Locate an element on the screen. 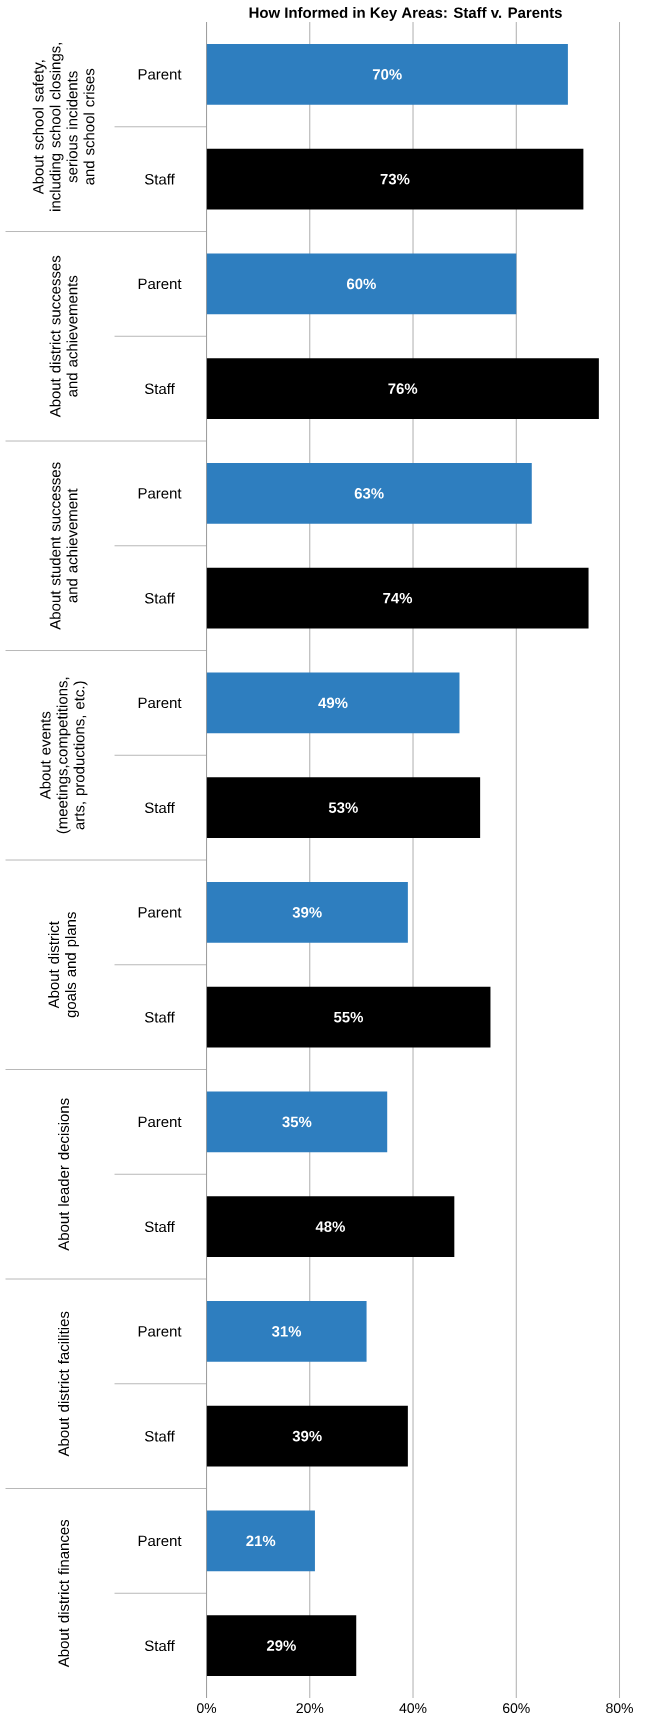 Image resolution: width=645 pixels, height=1720 pixels. data-label: 29% is located at coordinates (282, 1645).